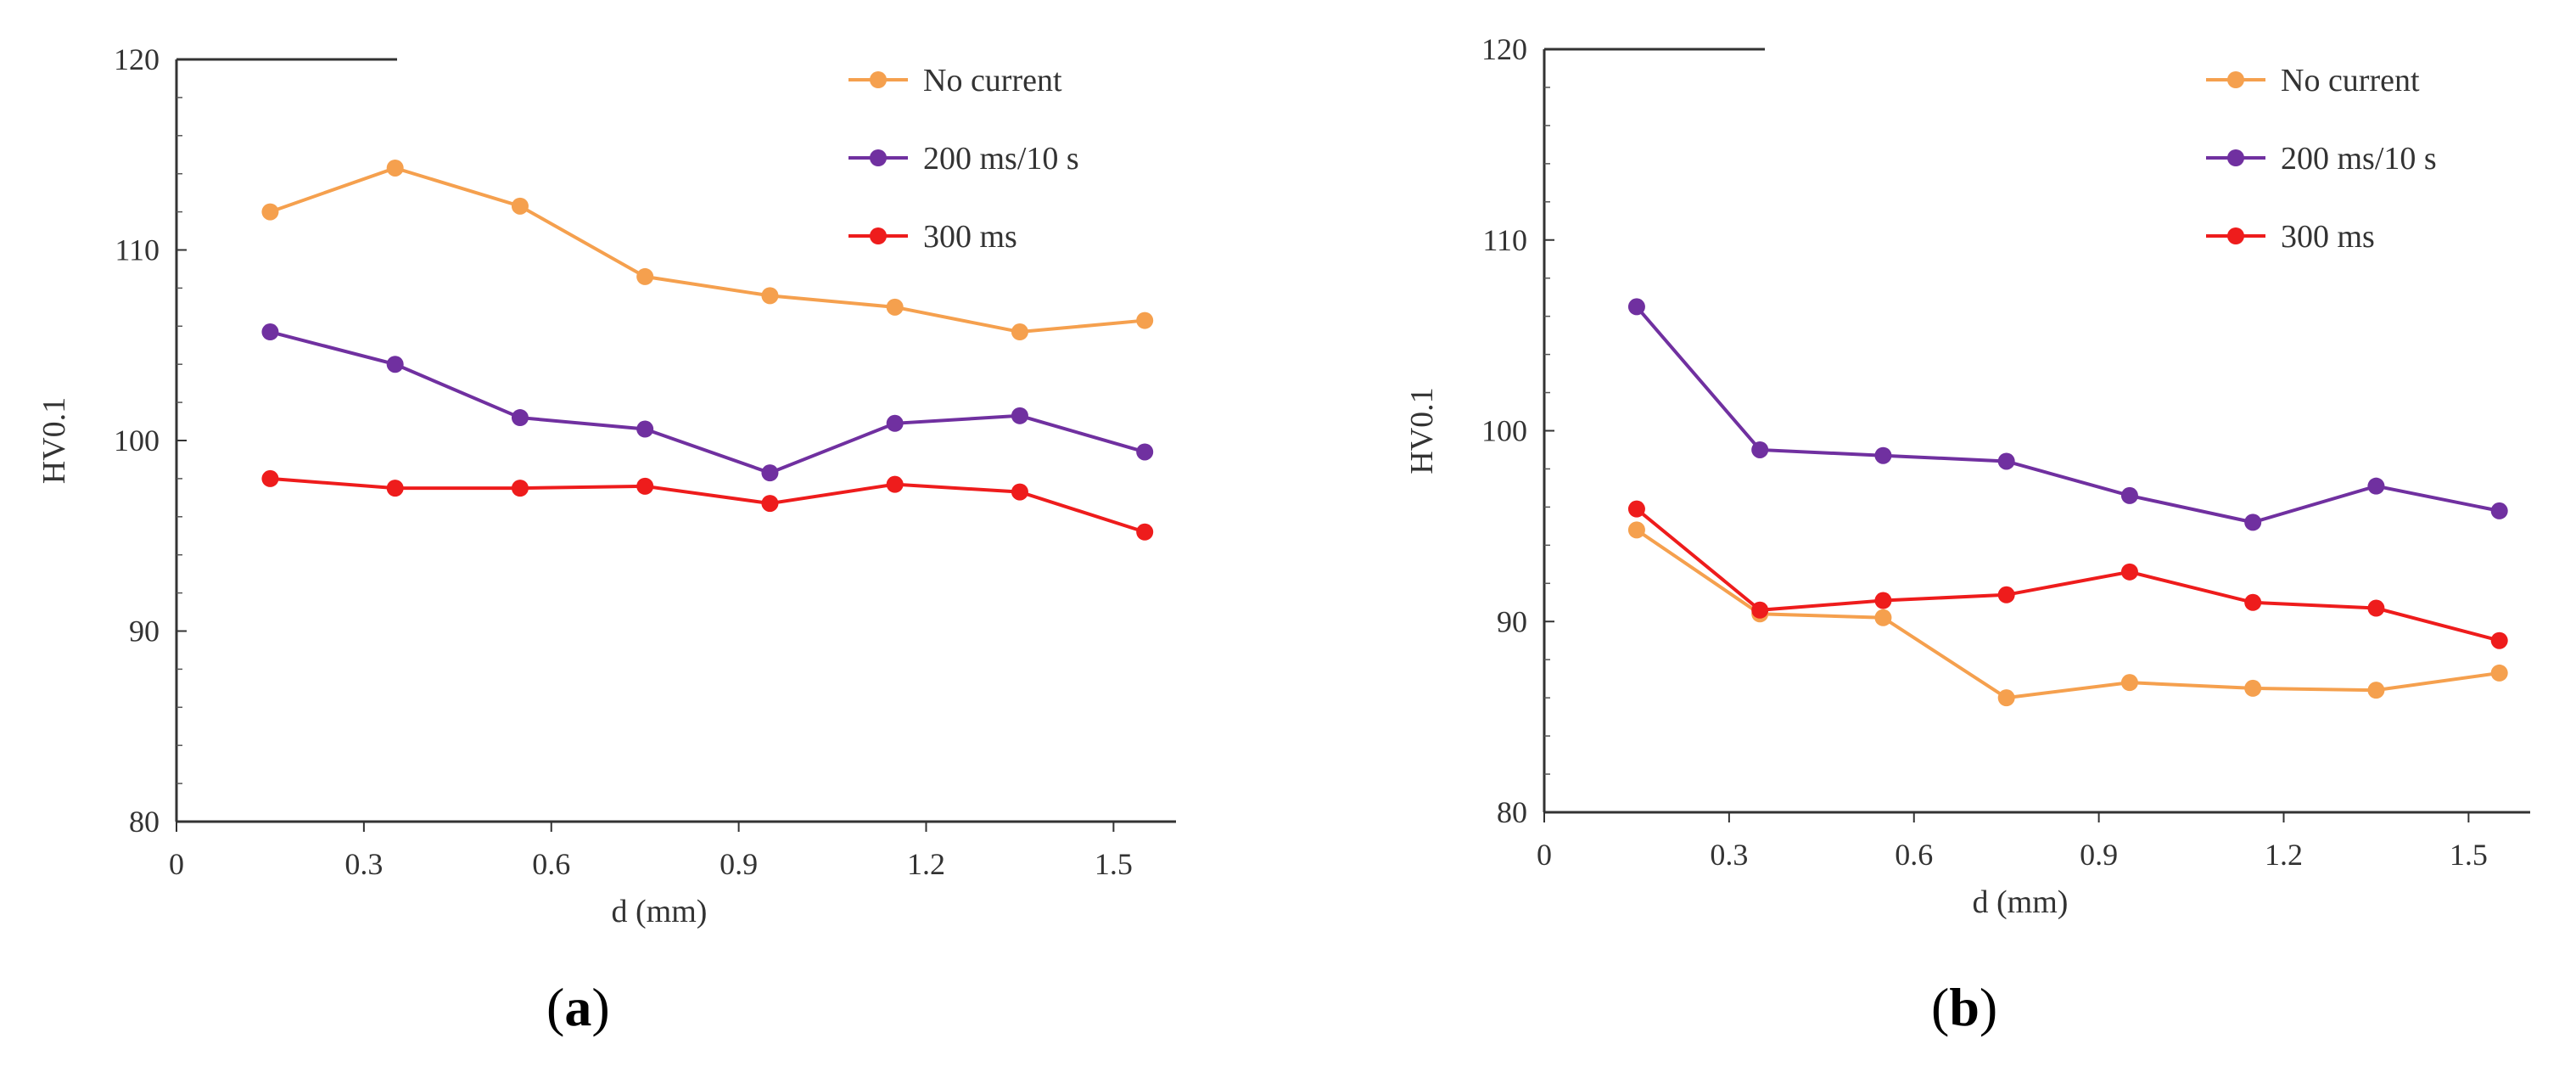  I want to click on panel-a-label: (a), so click(578, 1007).